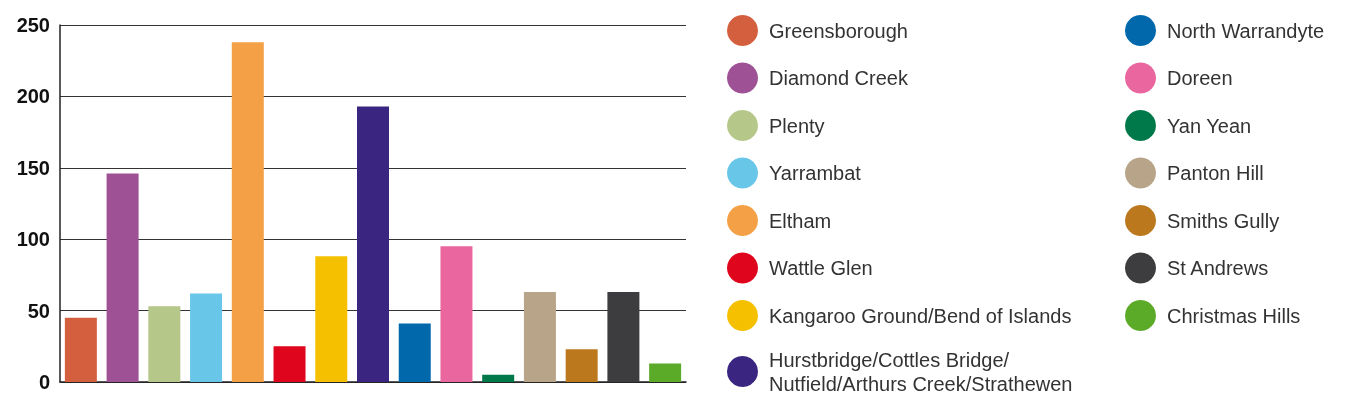 The image size is (1364, 406). I want to click on legend-label: Wattle Glen, so click(821, 268).